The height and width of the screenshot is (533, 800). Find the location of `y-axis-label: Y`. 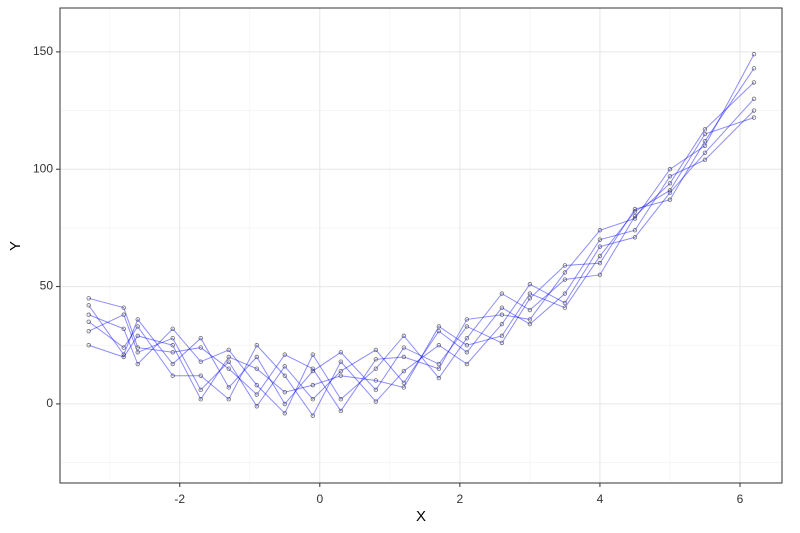

y-axis-label: Y is located at coordinates (15, 246).